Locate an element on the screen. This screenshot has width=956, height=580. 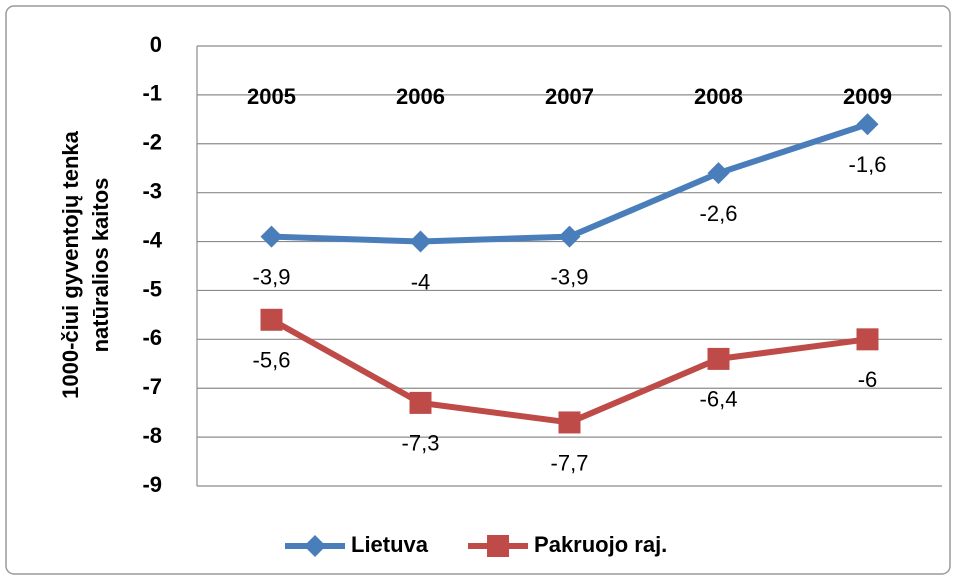
x-tick-label: 2006 is located at coordinates (420, 96).